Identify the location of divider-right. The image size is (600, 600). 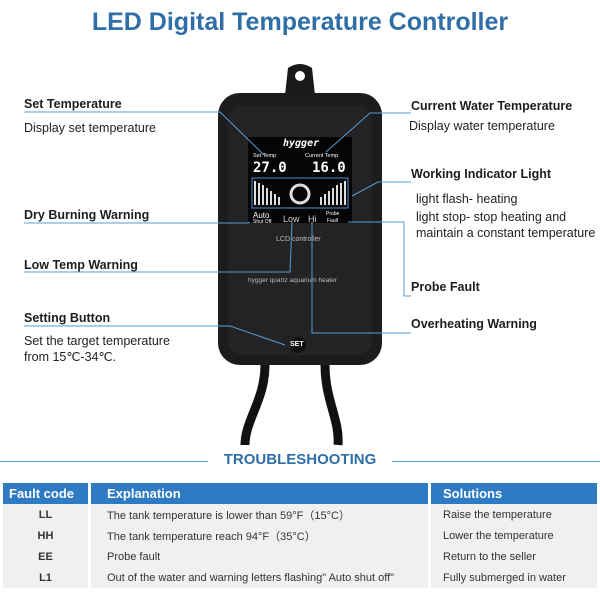
(496, 461).